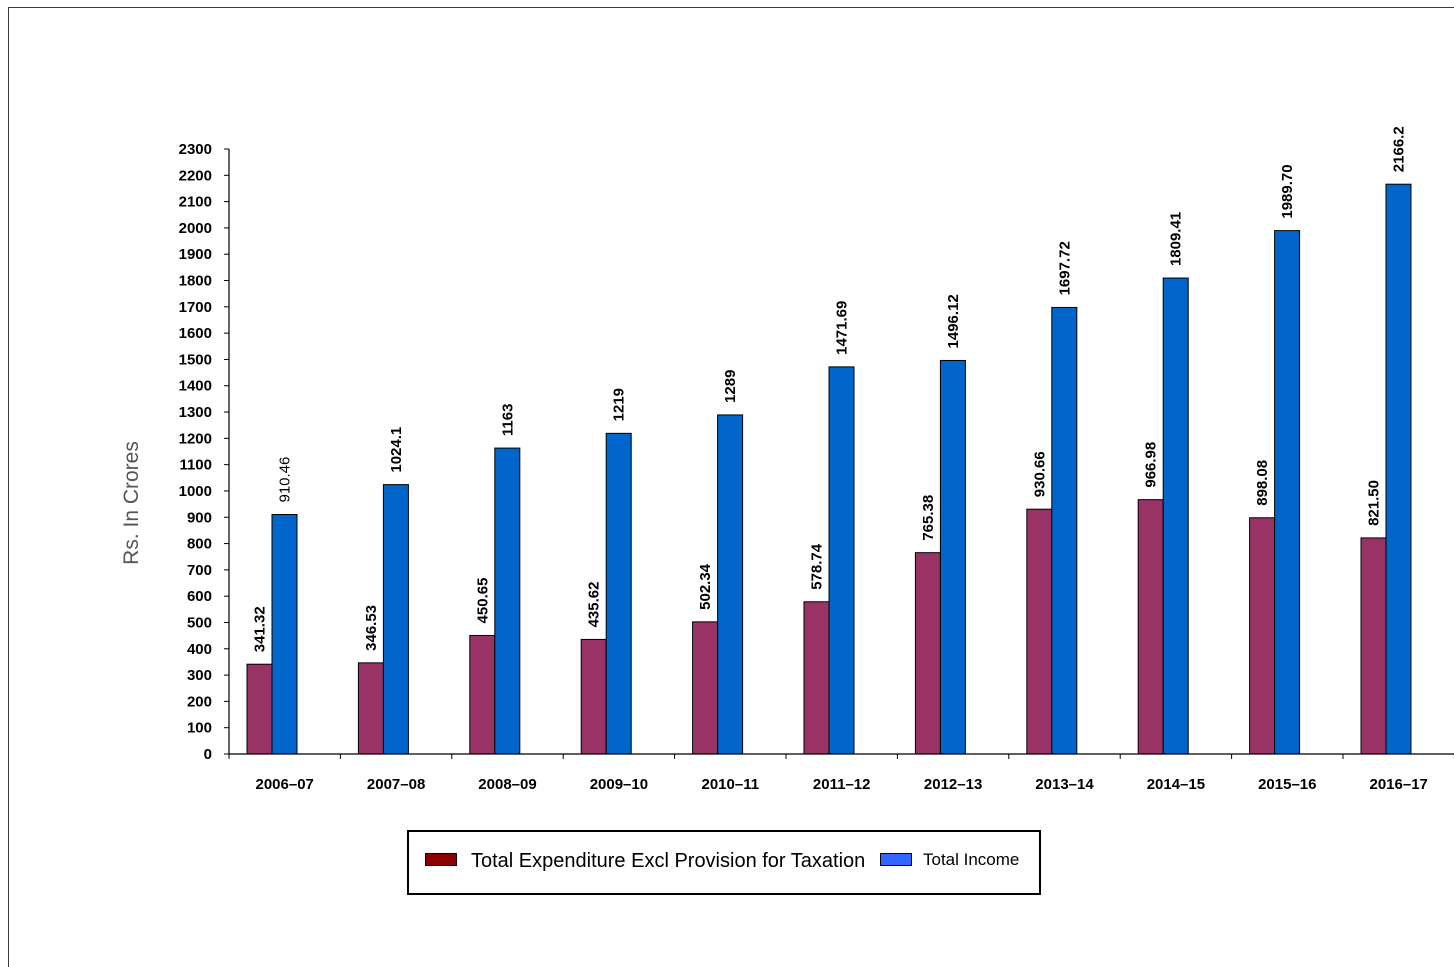 The height and width of the screenshot is (967, 1454). What do you see at coordinates (199, 544) in the screenshot?
I see `y-tick-label: 800` at bounding box center [199, 544].